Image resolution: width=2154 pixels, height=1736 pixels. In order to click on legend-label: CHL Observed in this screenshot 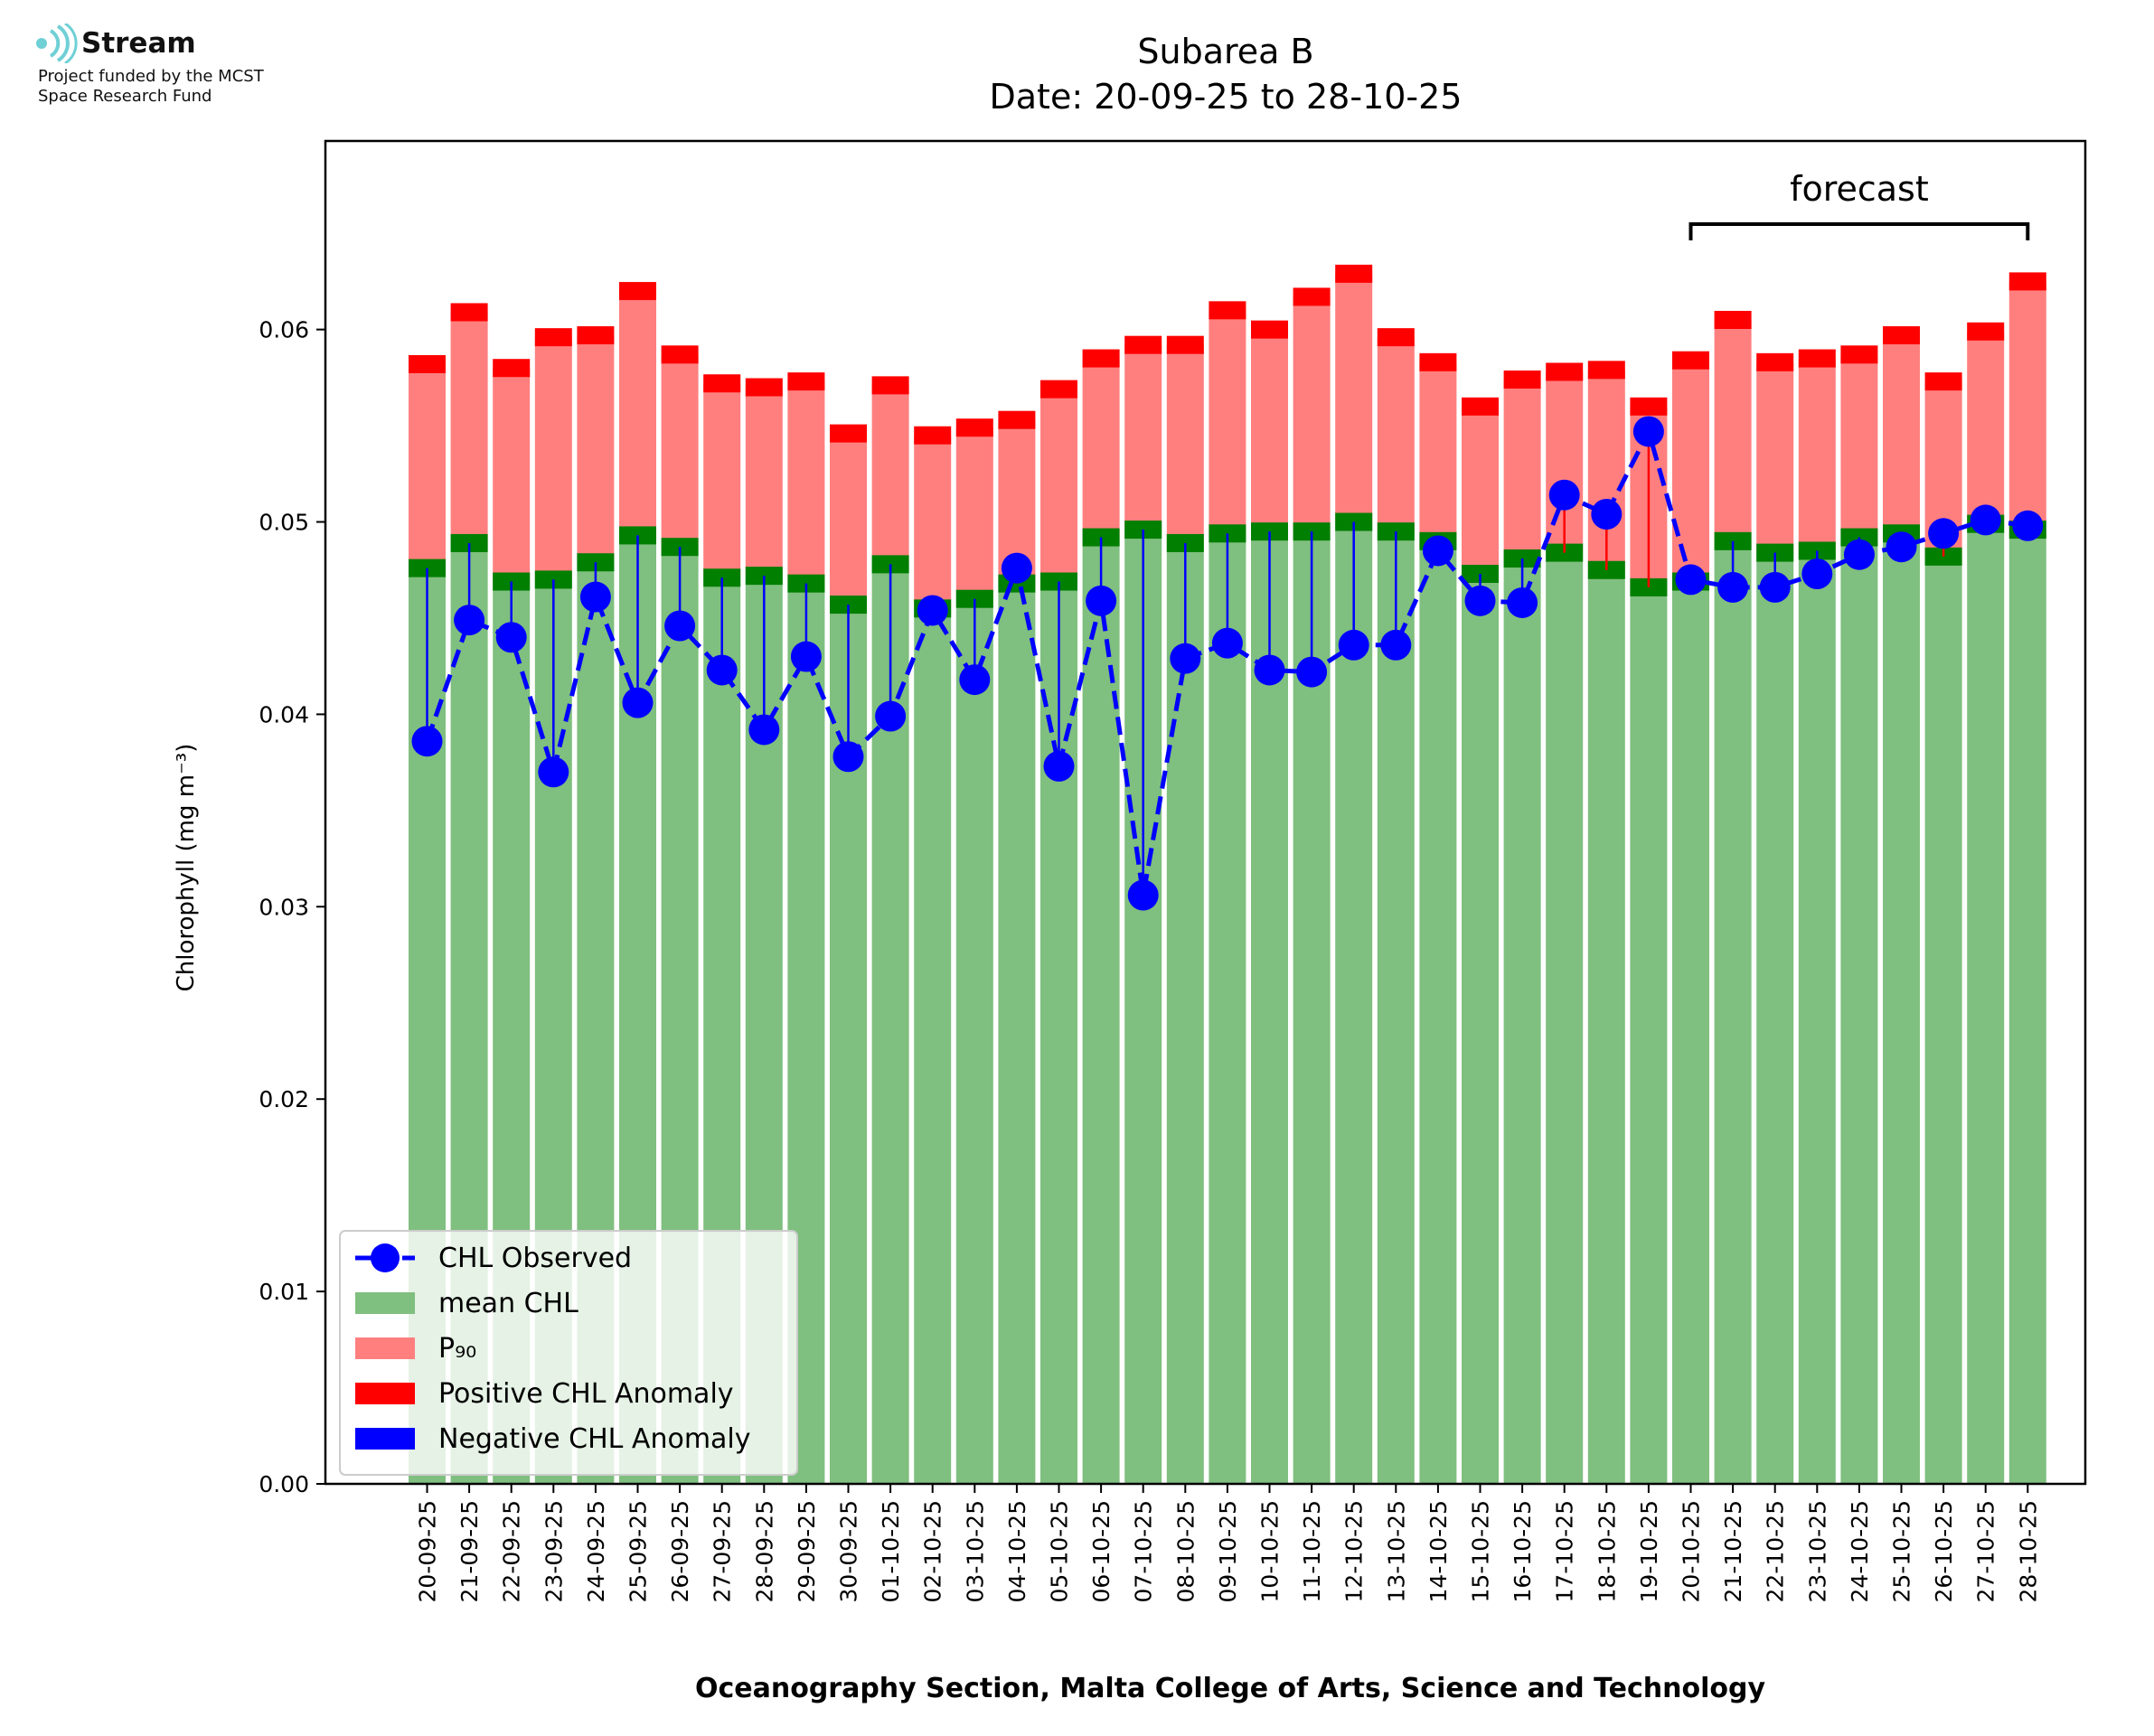, I will do `click(535, 1259)`.